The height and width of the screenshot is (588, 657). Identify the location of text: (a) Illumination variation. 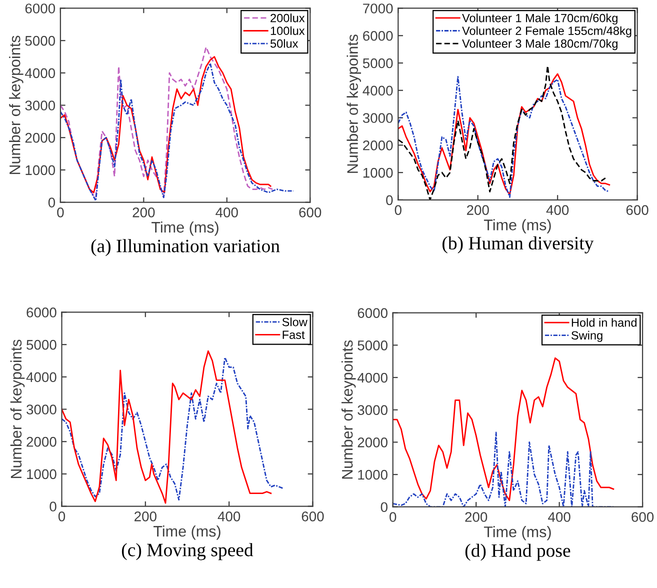
(185, 247).